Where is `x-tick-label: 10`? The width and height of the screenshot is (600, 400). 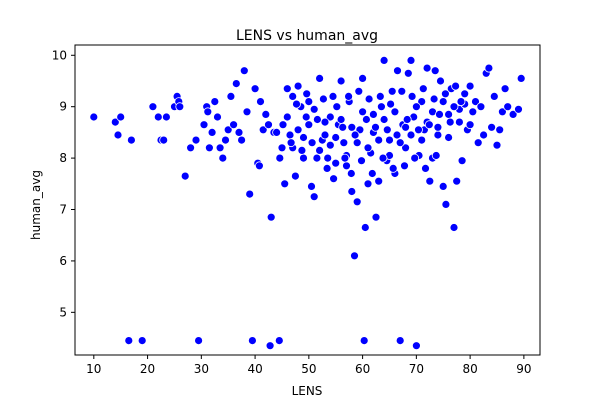
x-tick-label: 10 is located at coordinates (93, 369).